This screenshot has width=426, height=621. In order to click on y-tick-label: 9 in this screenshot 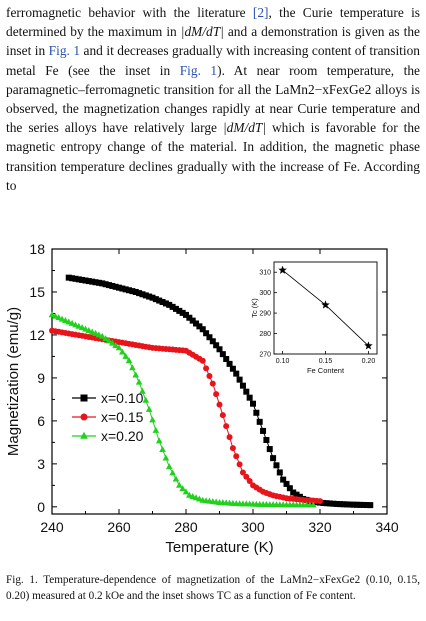, I will do `click(41, 378)`.